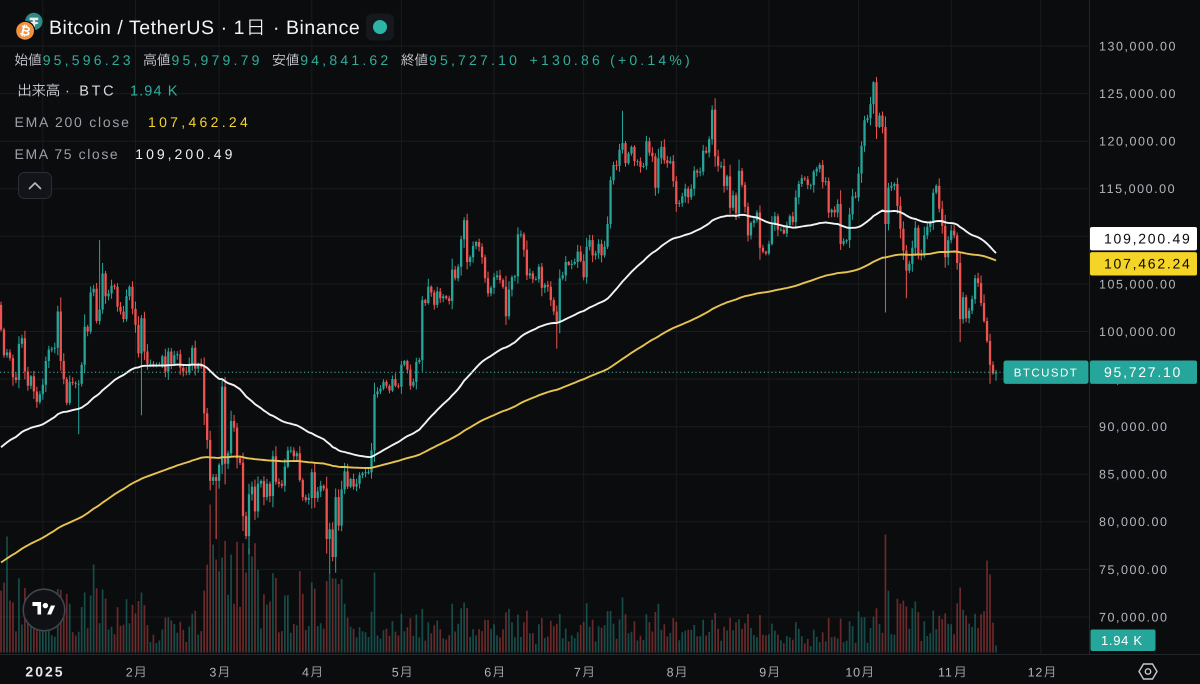 The image size is (1200, 684). What do you see at coordinates (67, 154) in the screenshot?
I see `svg-text: EMA 75 close` at bounding box center [67, 154].